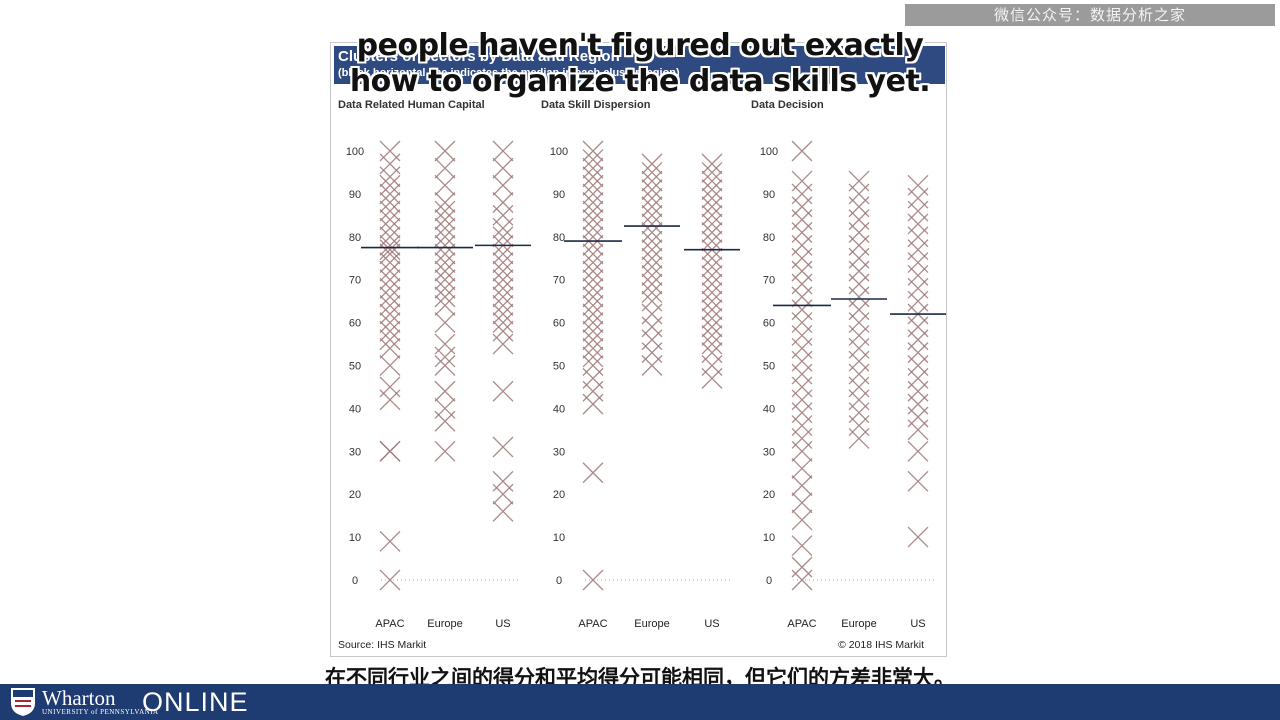 The image size is (1280, 720). What do you see at coordinates (769, 367) in the screenshot?
I see `y-tick-label: 50` at bounding box center [769, 367].